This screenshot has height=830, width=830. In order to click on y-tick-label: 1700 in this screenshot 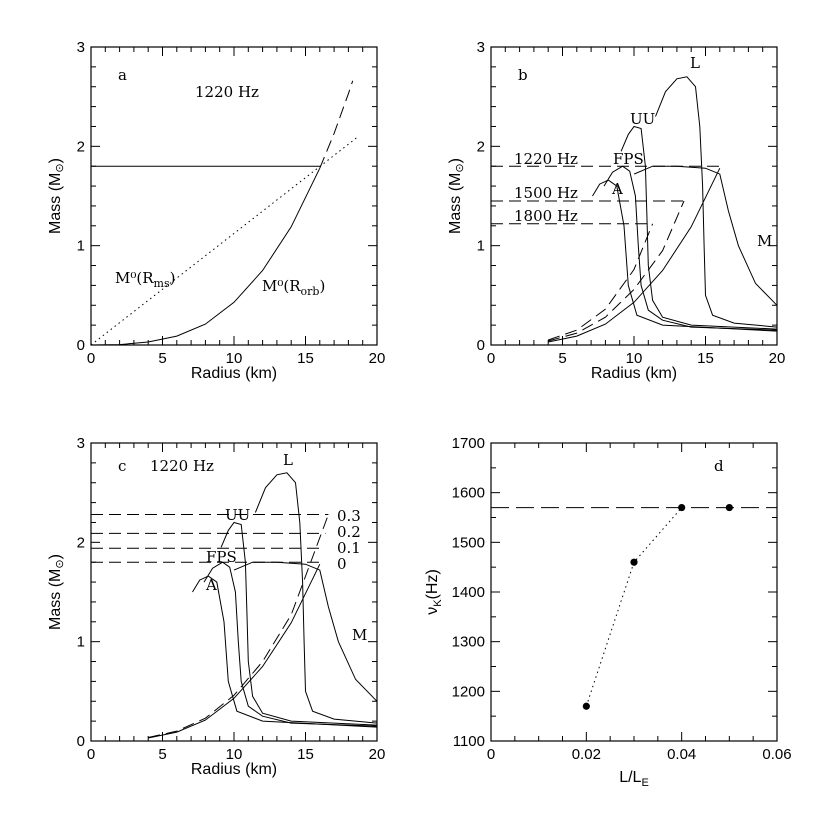, I will do `click(468, 443)`.